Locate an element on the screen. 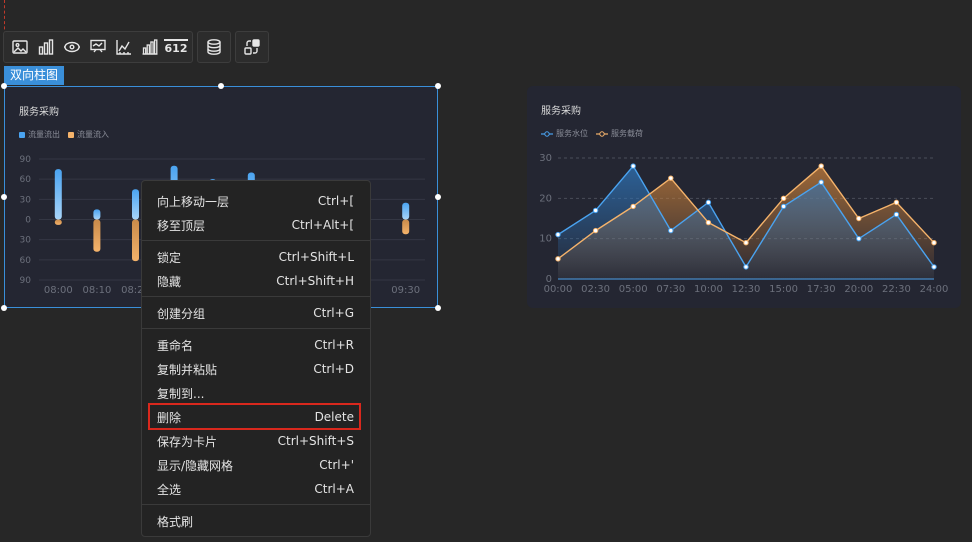 The height and width of the screenshot is (542, 972). series-water-level-area is located at coordinates (746, 222).